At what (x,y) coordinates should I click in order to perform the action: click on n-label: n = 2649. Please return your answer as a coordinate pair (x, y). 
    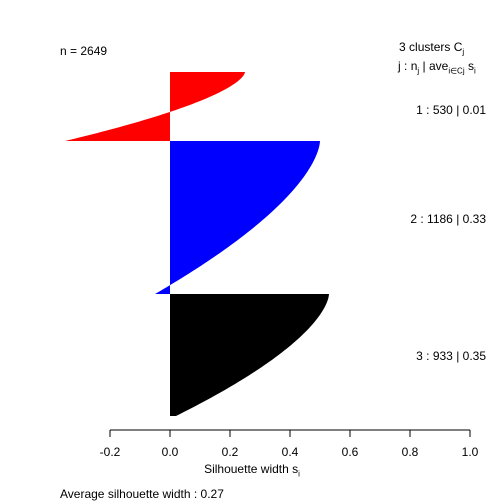
    Looking at the image, I should click on (84, 51).